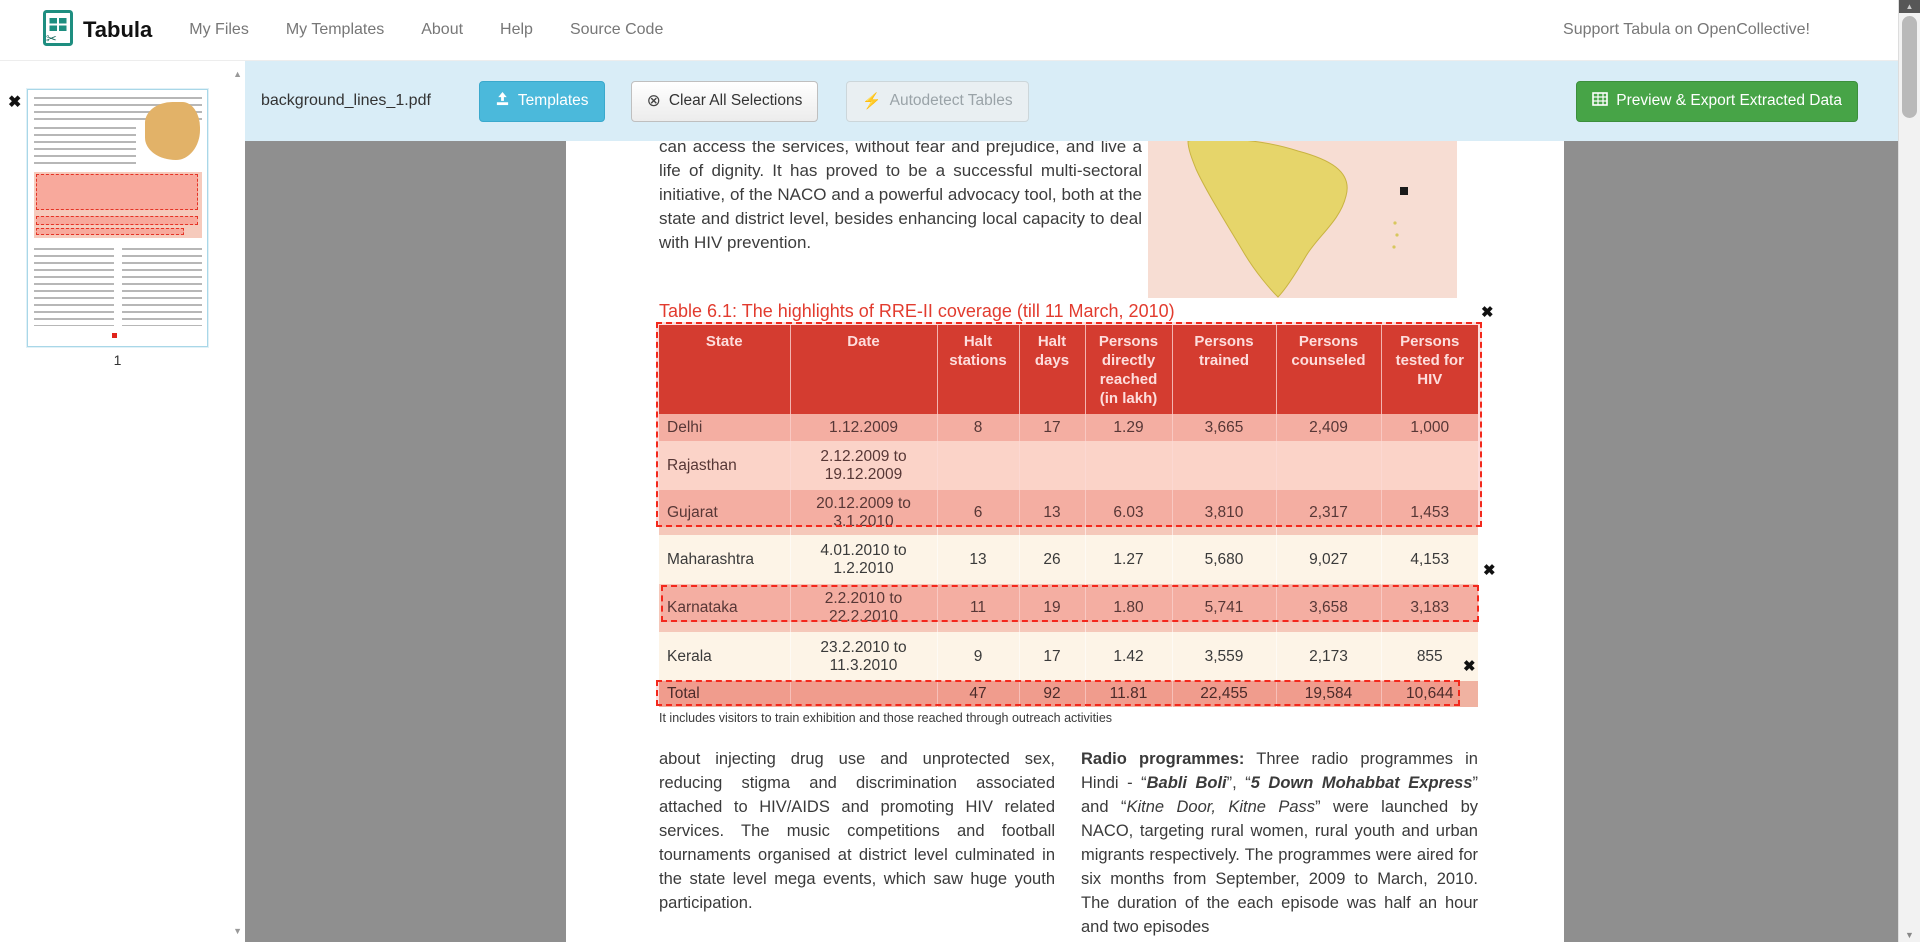 This screenshot has height=942, width=1920. I want to click on brand-name: Tabula, so click(118, 29).